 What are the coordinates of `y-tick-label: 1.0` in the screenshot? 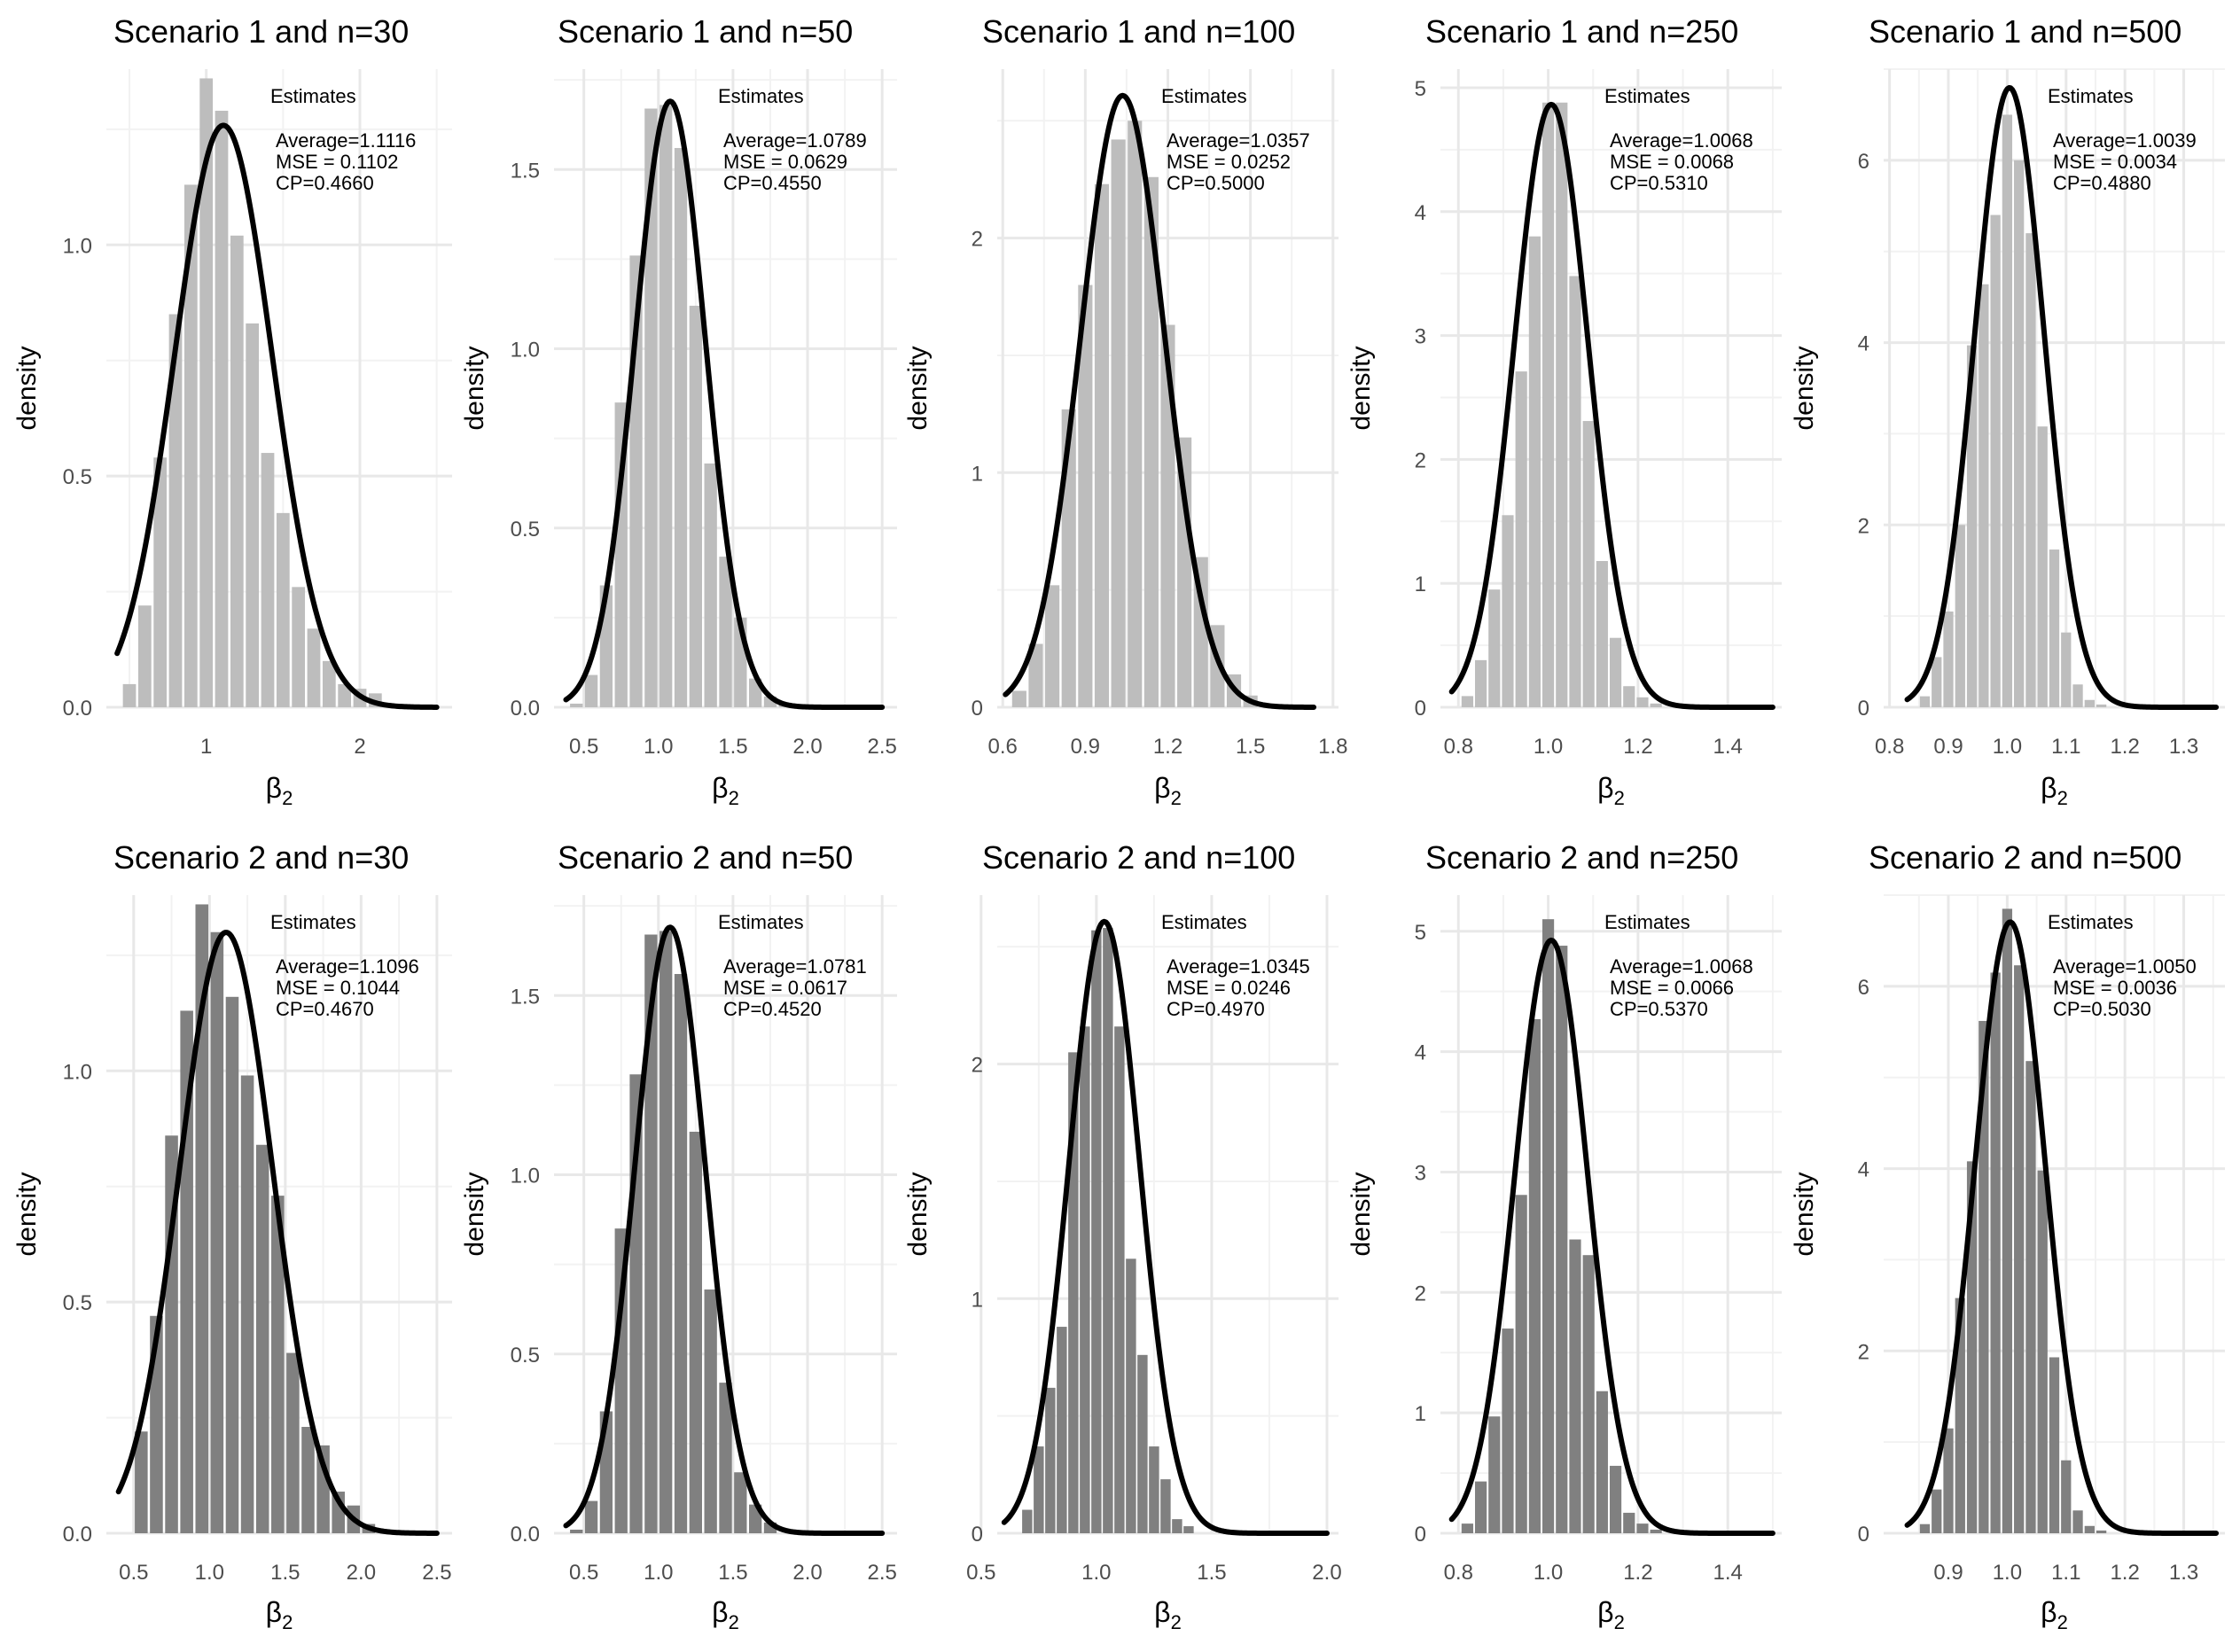 It's located at (77, 1072).